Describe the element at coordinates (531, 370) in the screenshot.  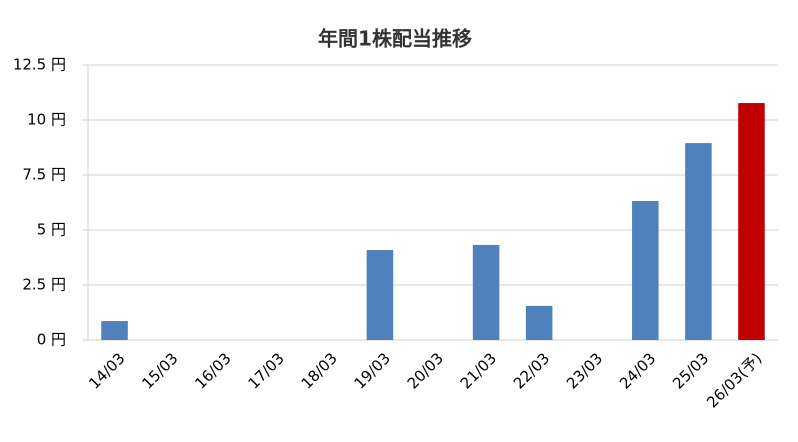
I see `x-tick-label: 22/03` at that location.